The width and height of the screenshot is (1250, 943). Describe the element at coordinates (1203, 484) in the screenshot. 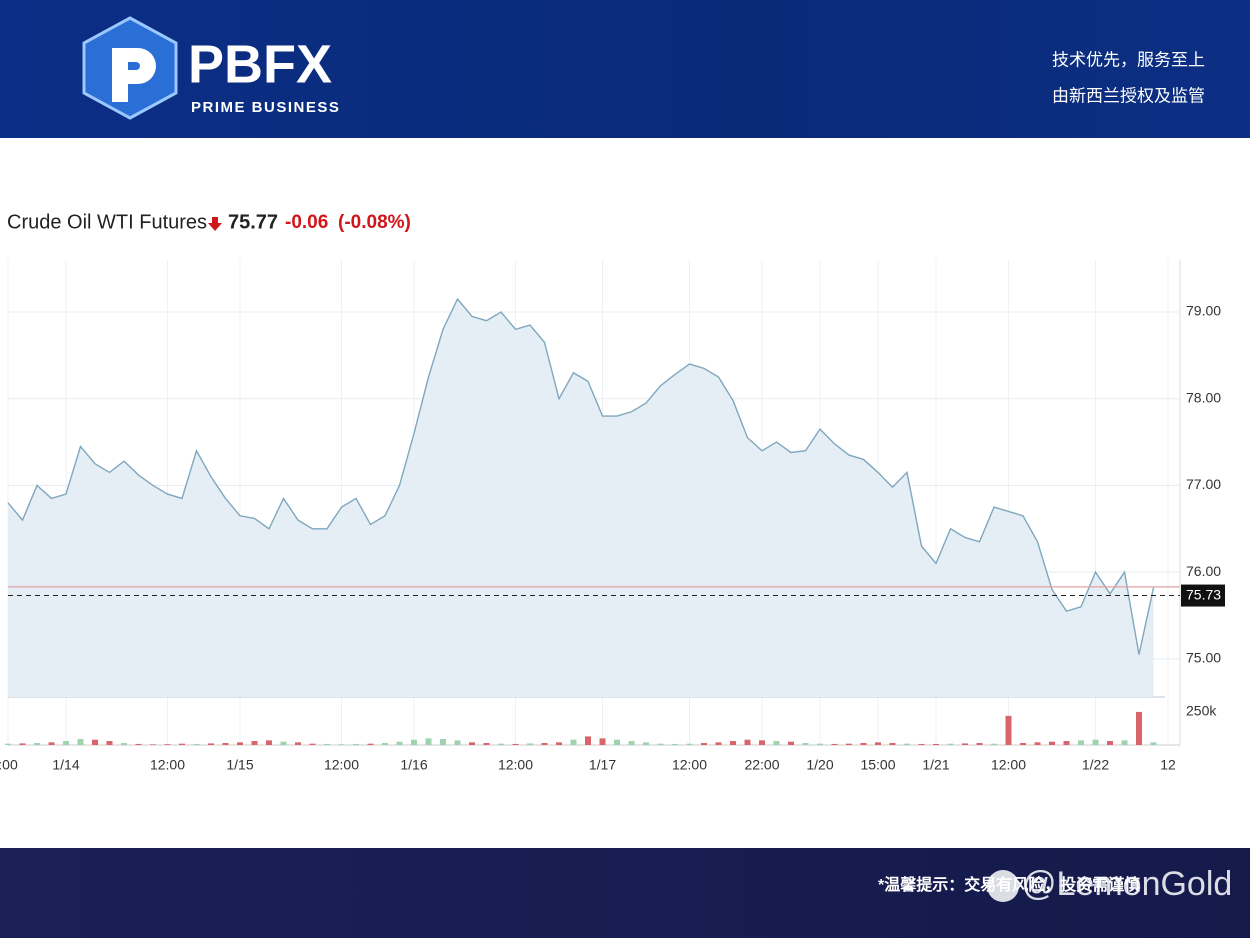

I see `y-tick-label: 77.00` at that location.